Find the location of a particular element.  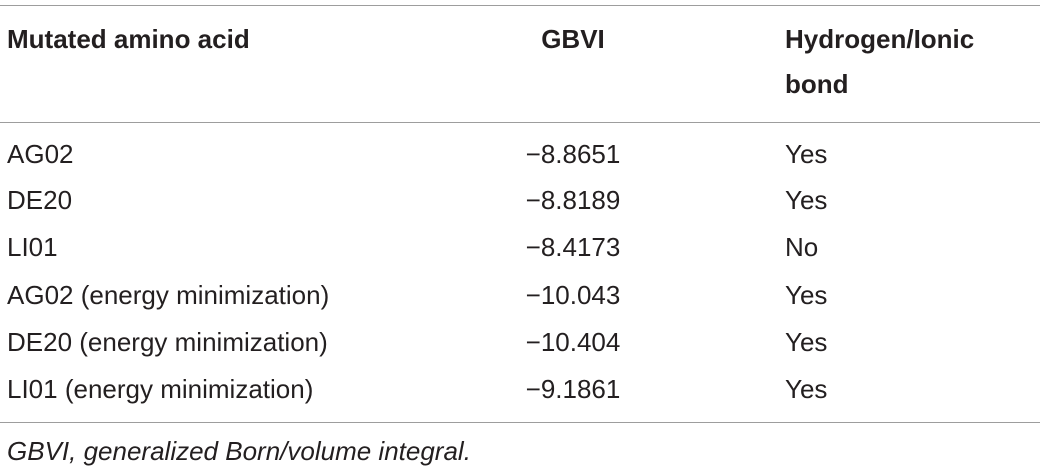

table-footnote: GBVI, generalized Born/volume integral. is located at coordinates (239, 451).